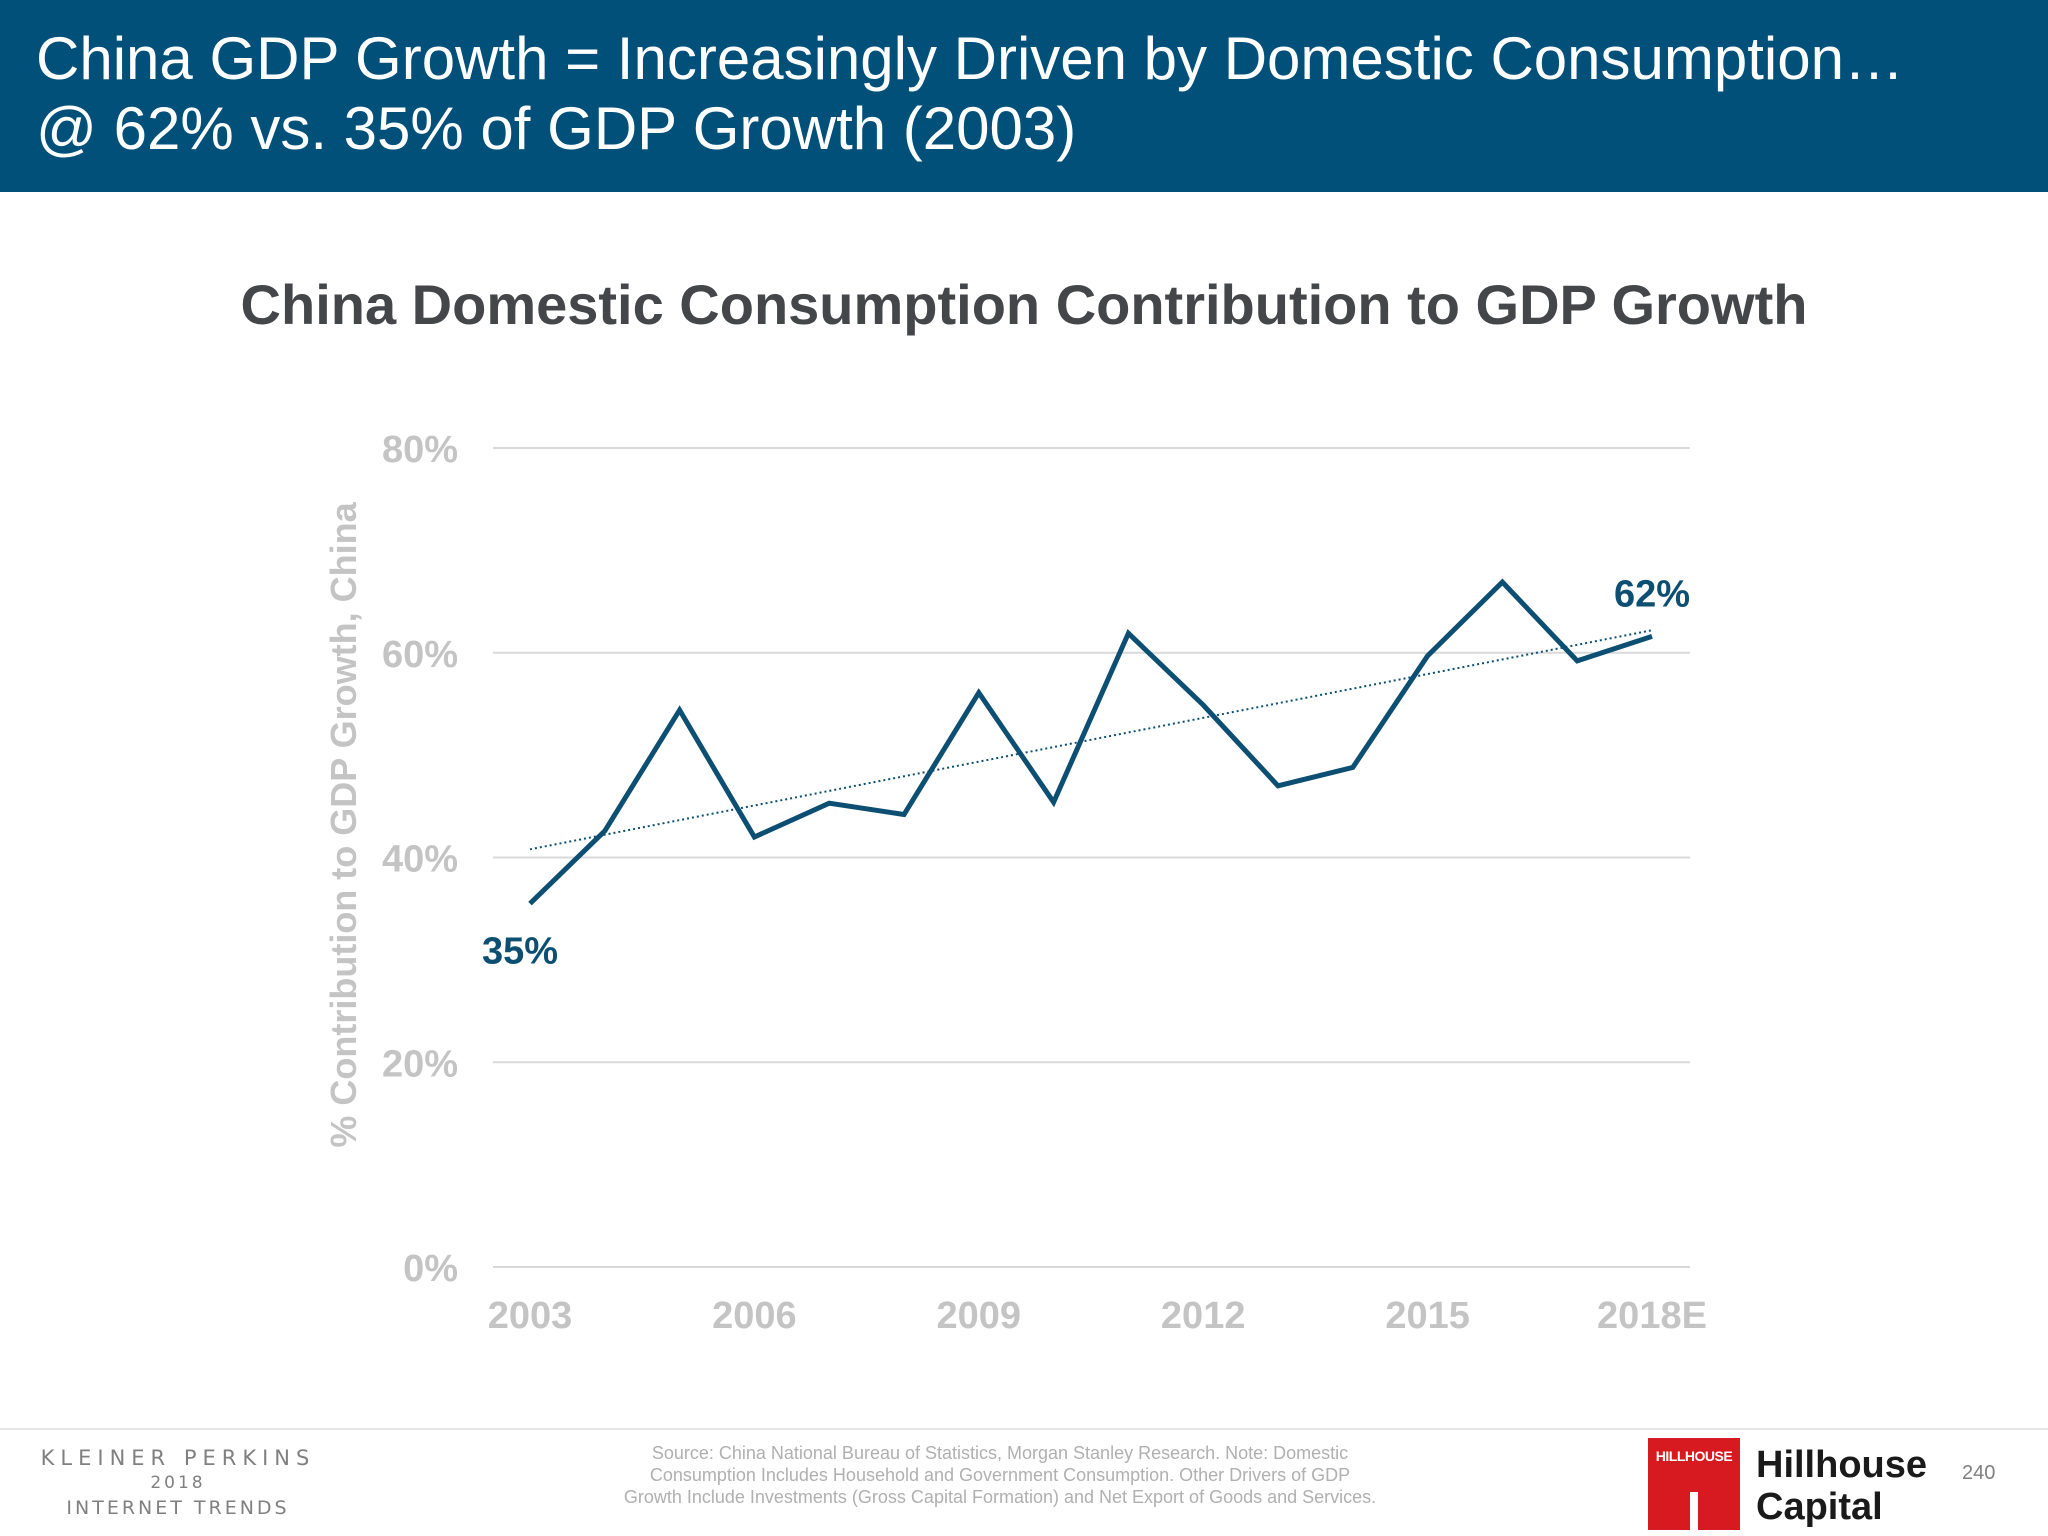  What do you see at coordinates (520, 952) in the screenshot?
I see `data-label: 35%` at bounding box center [520, 952].